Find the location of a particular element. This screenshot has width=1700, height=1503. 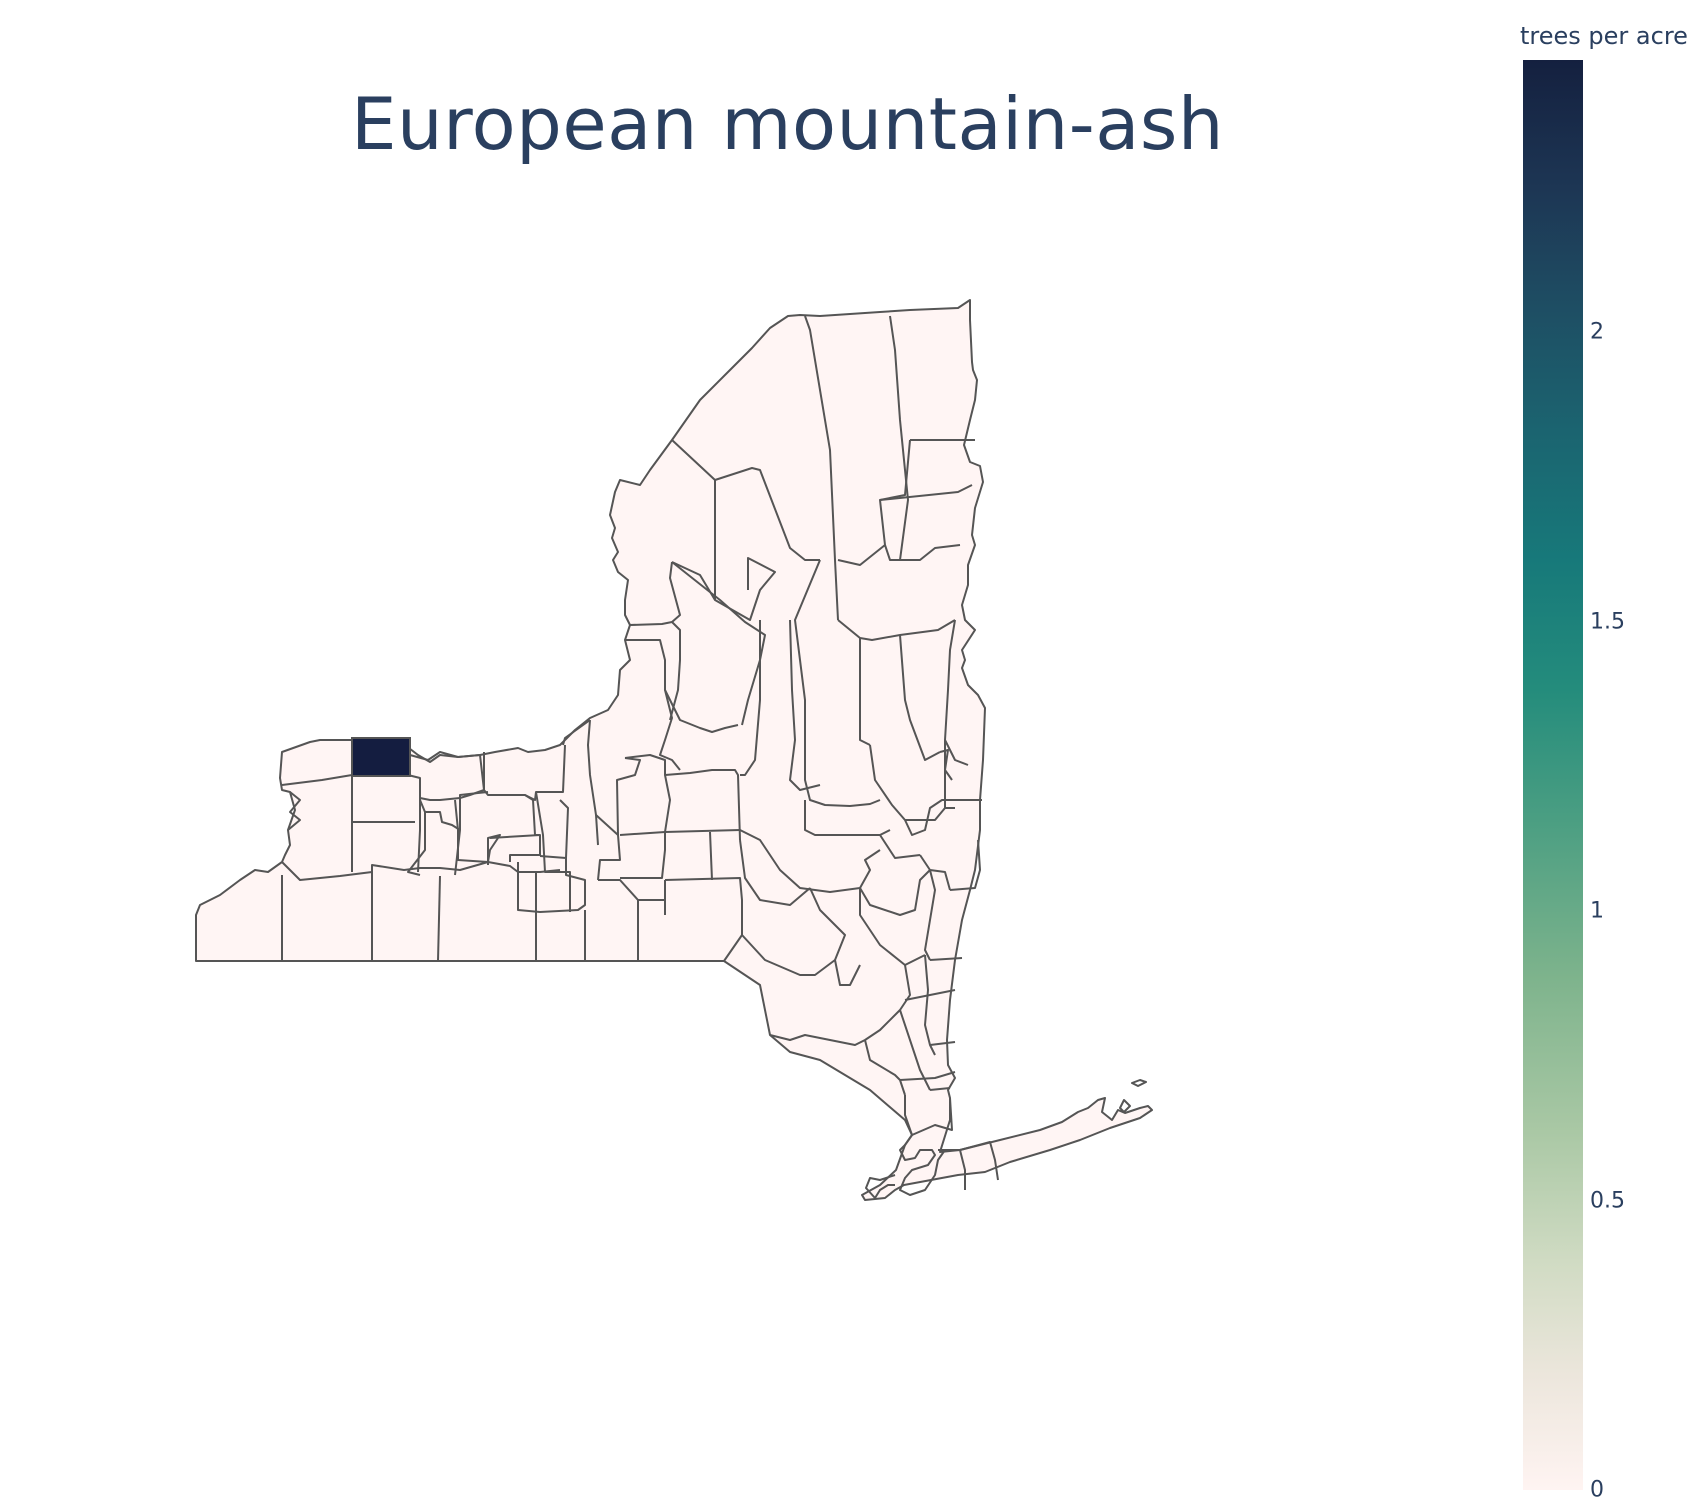

colorbar-tick-1: 0.5 is located at coordinates (1607, 1201).